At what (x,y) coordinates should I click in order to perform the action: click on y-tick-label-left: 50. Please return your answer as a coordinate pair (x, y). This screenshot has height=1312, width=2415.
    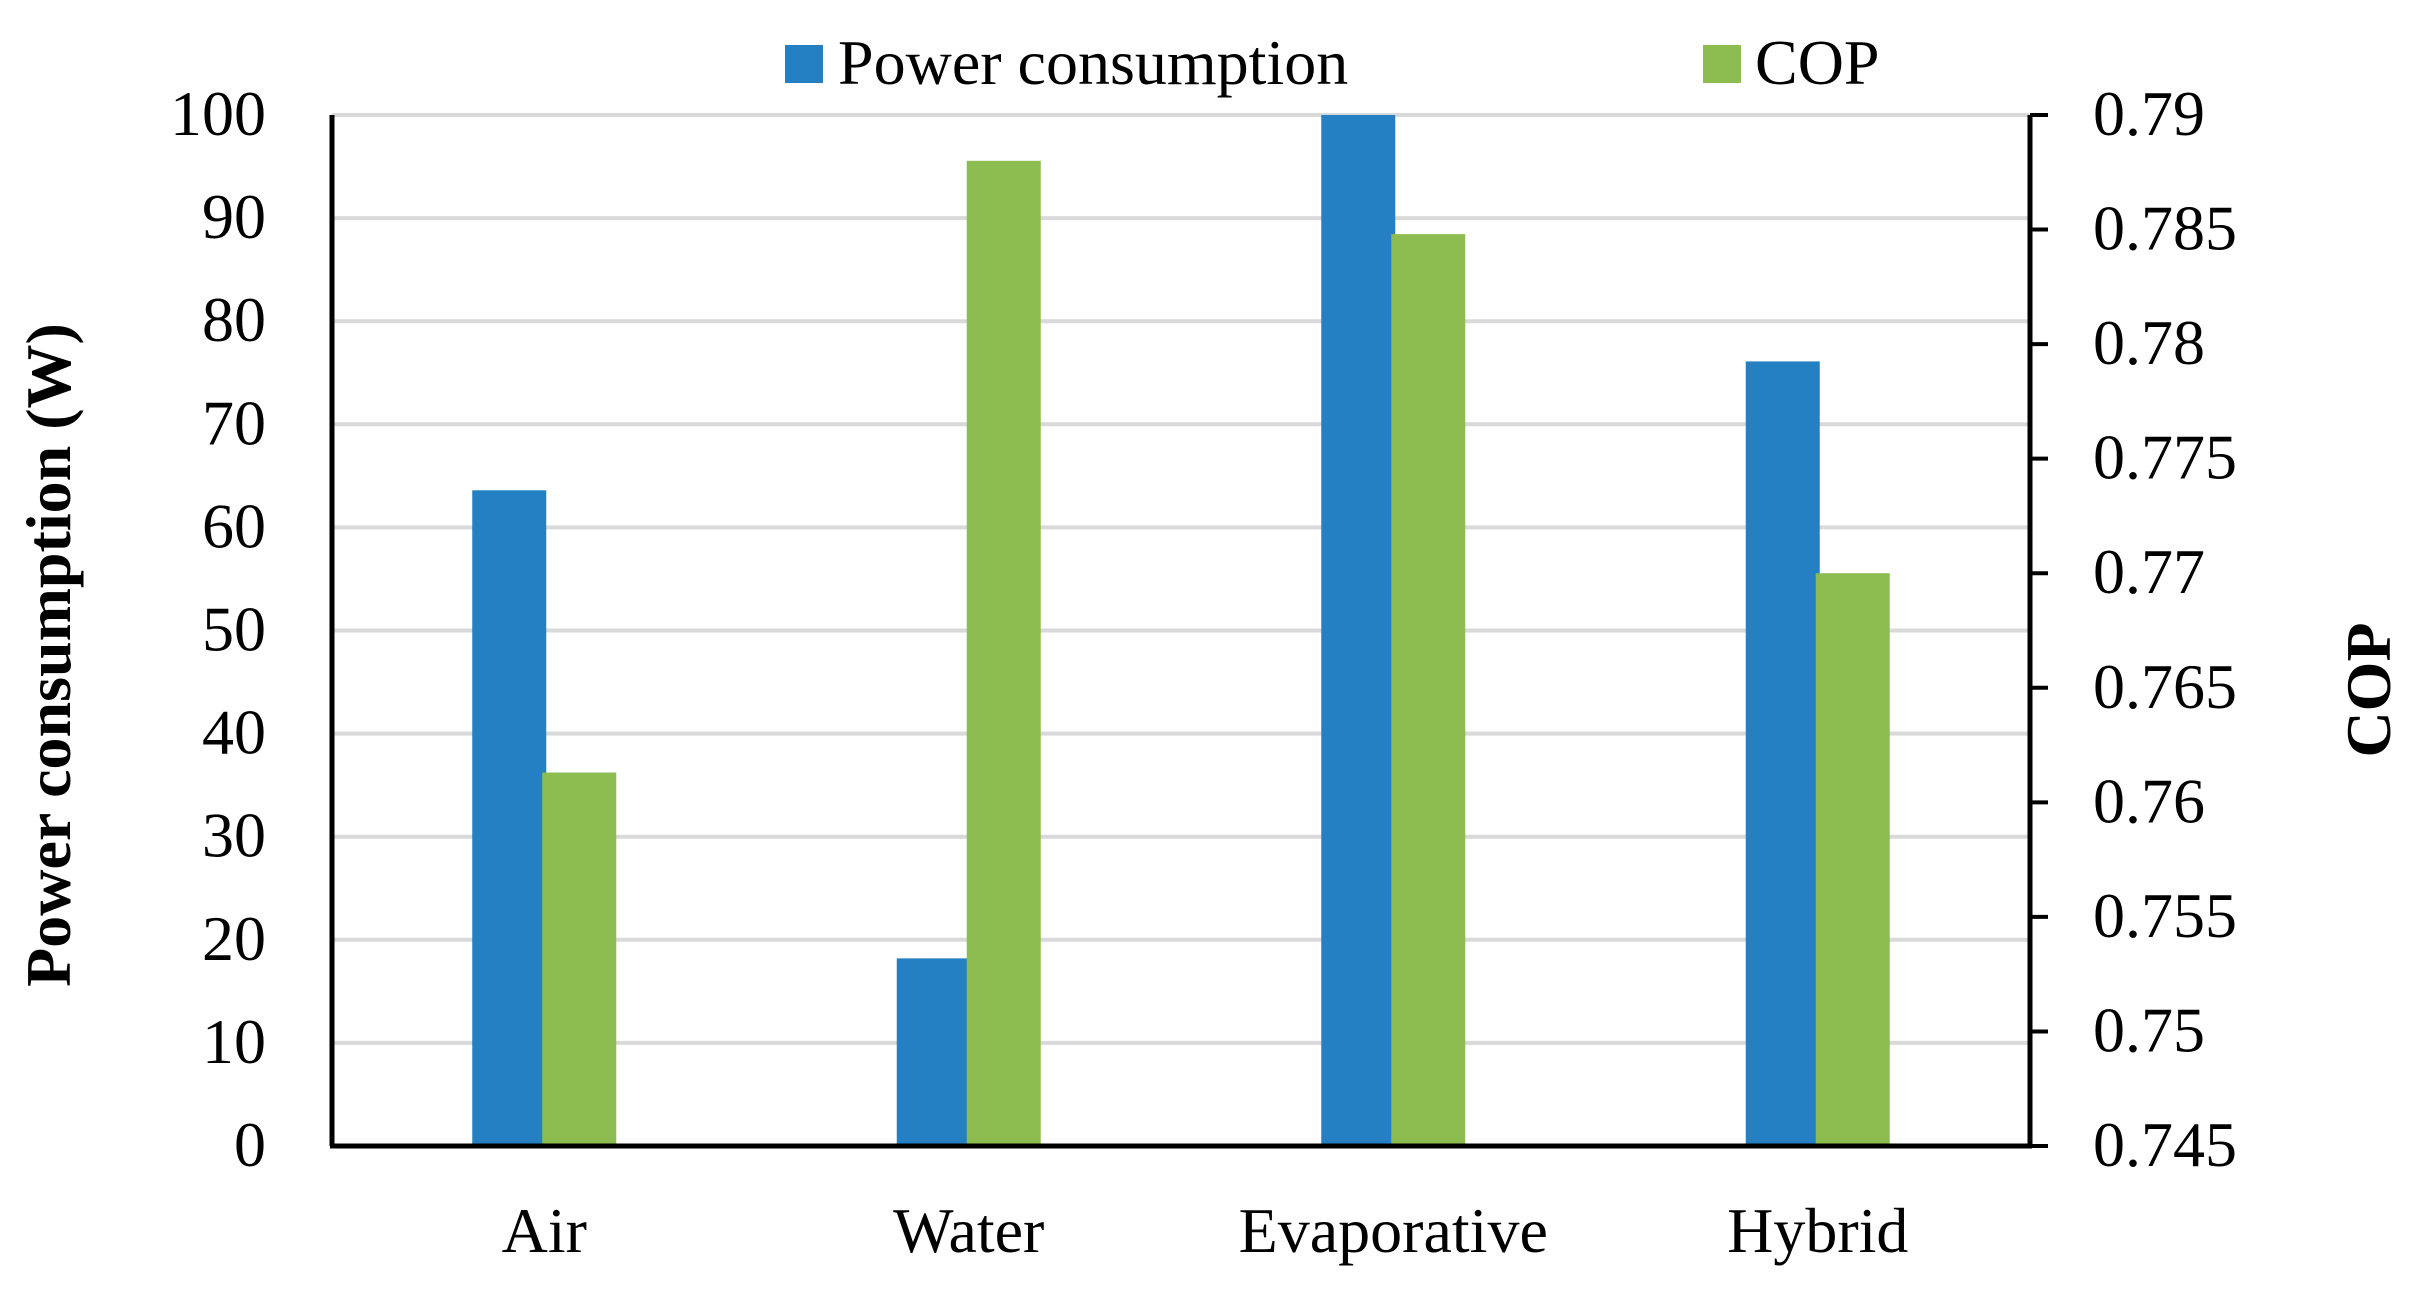
    Looking at the image, I should click on (234, 629).